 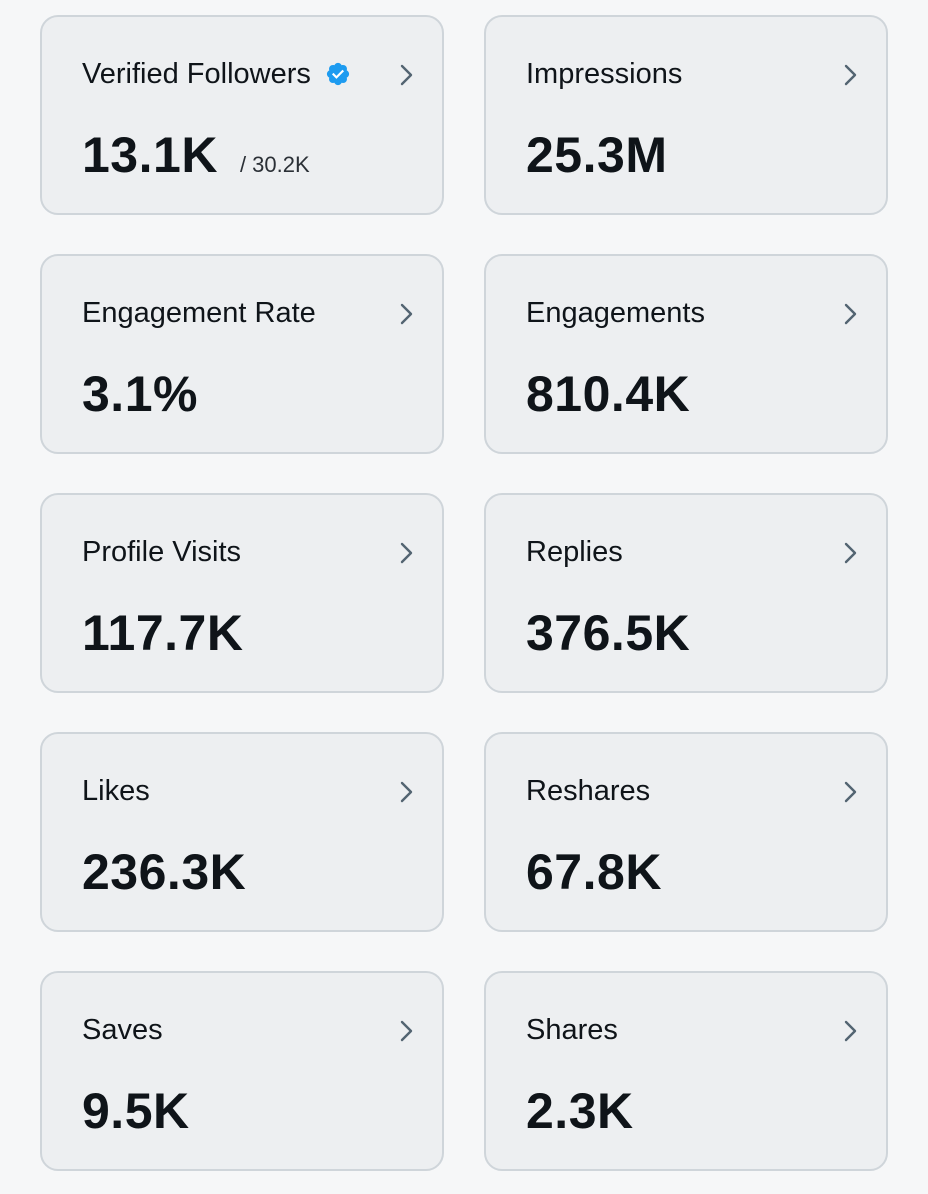 What do you see at coordinates (686, 1071) in the screenshot?
I see `card-shares: Shares 2.3K` at bounding box center [686, 1071].